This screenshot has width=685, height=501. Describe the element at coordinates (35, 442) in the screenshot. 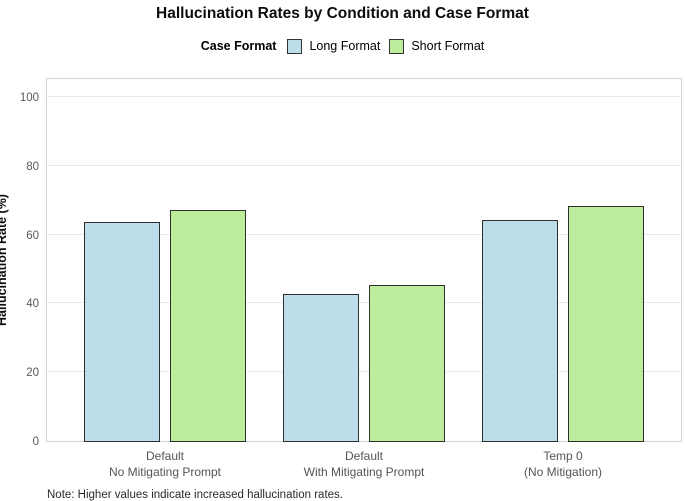

I see `y-tick-label-0: 0` at that location.